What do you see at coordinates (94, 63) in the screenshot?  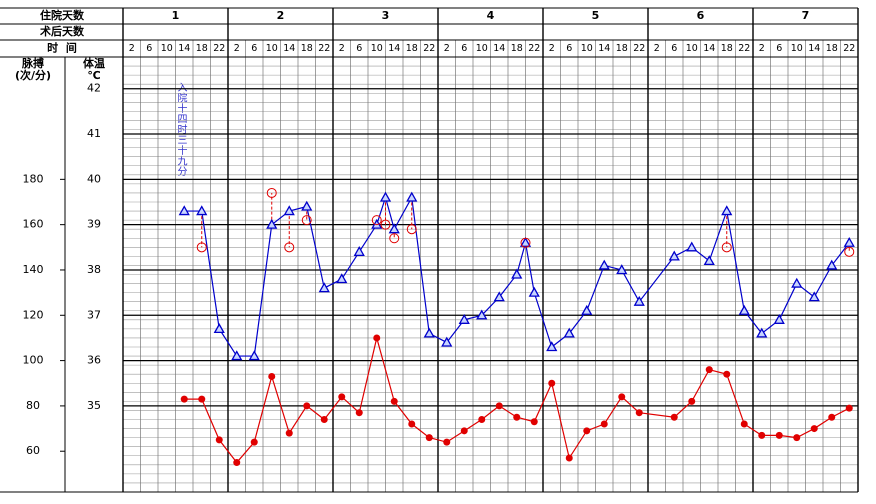 I see `temp-label: 体温` at bounding box center [94, 63].